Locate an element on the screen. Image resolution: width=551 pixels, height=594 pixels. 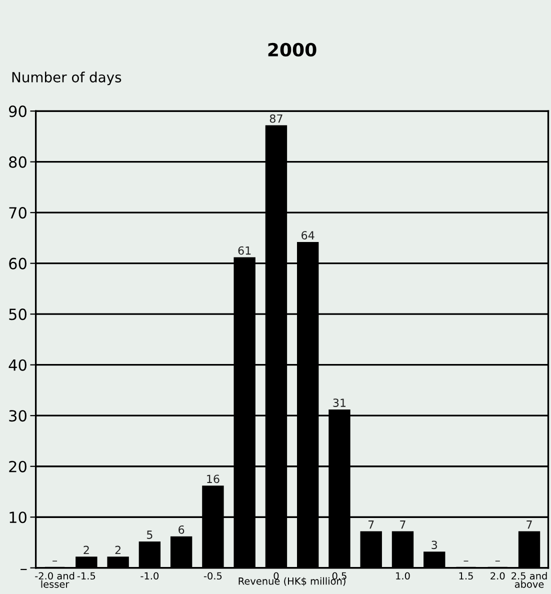
x-tick-label: 1.0 is located at coordinates (403, 576).